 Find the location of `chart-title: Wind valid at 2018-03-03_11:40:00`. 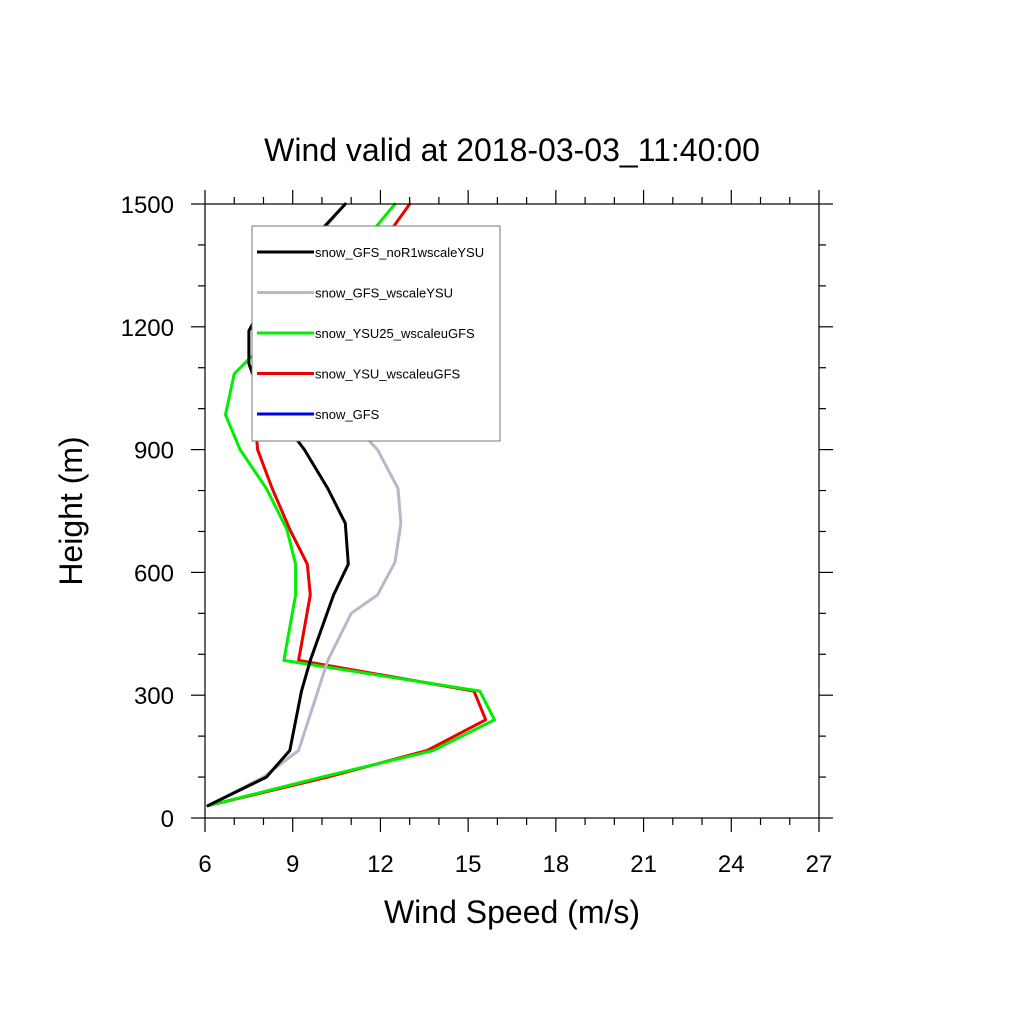

chart-title: Wind valid at 2018-03-03_11:40:00 is located at coordinates (512, 150).